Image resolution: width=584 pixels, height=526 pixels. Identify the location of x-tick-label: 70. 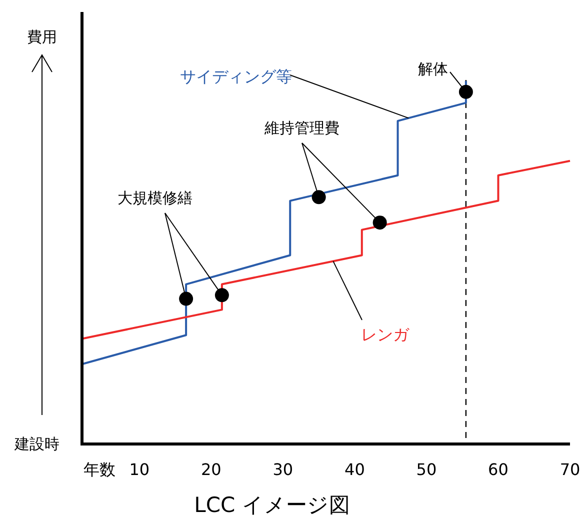
(570, 469).